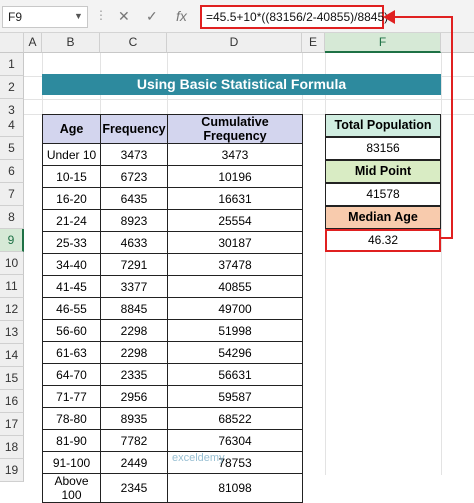 The width and height of the screenshot is (474, 503). Describe the element at coordinates (45, 17) in the screenshot. I see `name-box: F9` at that location.